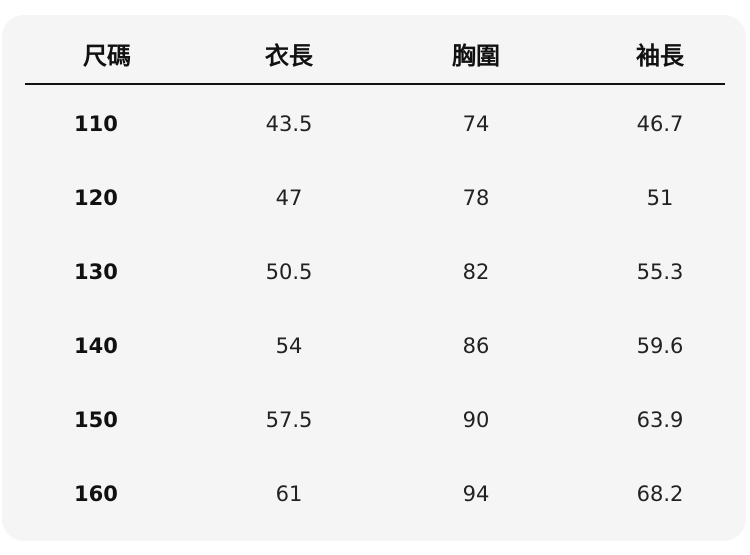  What do you see at coordinates (96, 494) in the screenshot?
I see `size-label: 160` at bounding box center [96, 494].